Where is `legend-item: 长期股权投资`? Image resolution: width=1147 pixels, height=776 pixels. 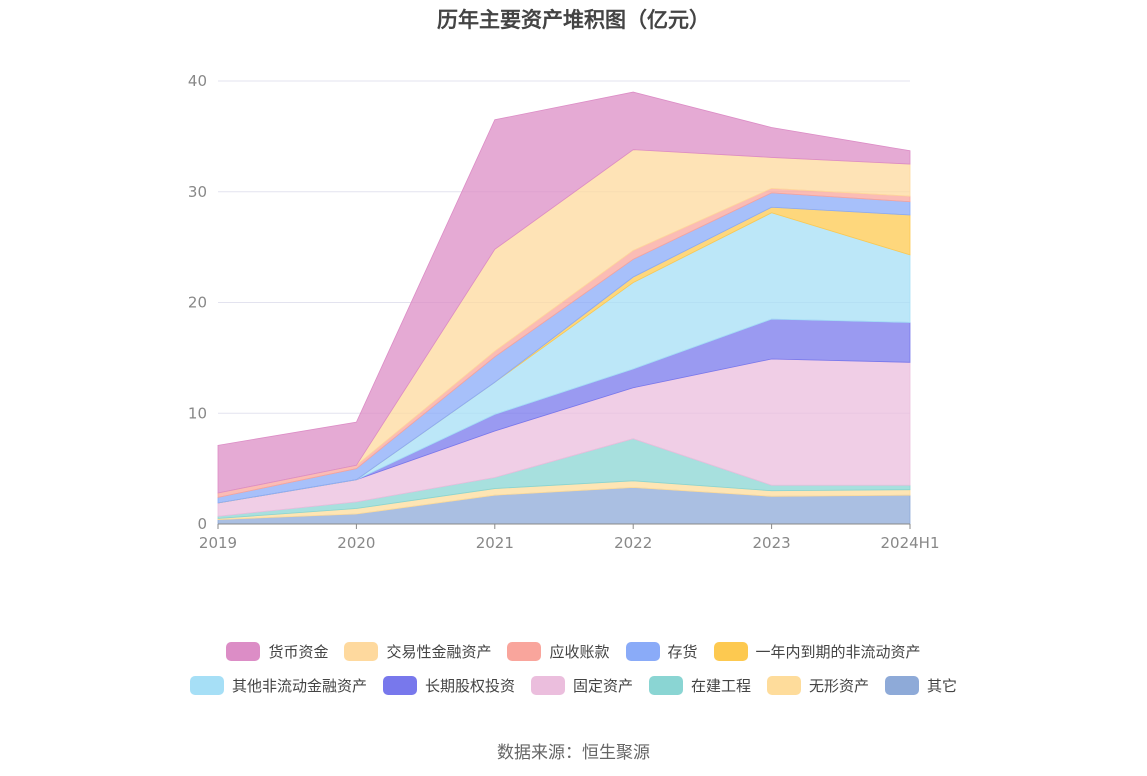 legend-item: 长期股权投资 is located at coordinates (448, 685).